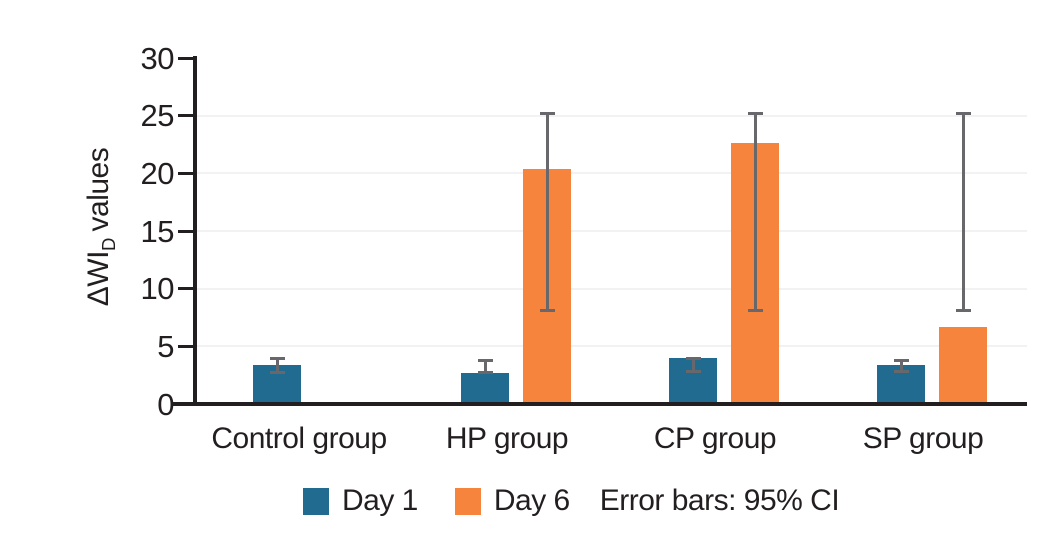  What do you see at coordinates (165, 346) in the screenshot?
I see `y-tick-label-5: 5` at bounding box center [165, 346].